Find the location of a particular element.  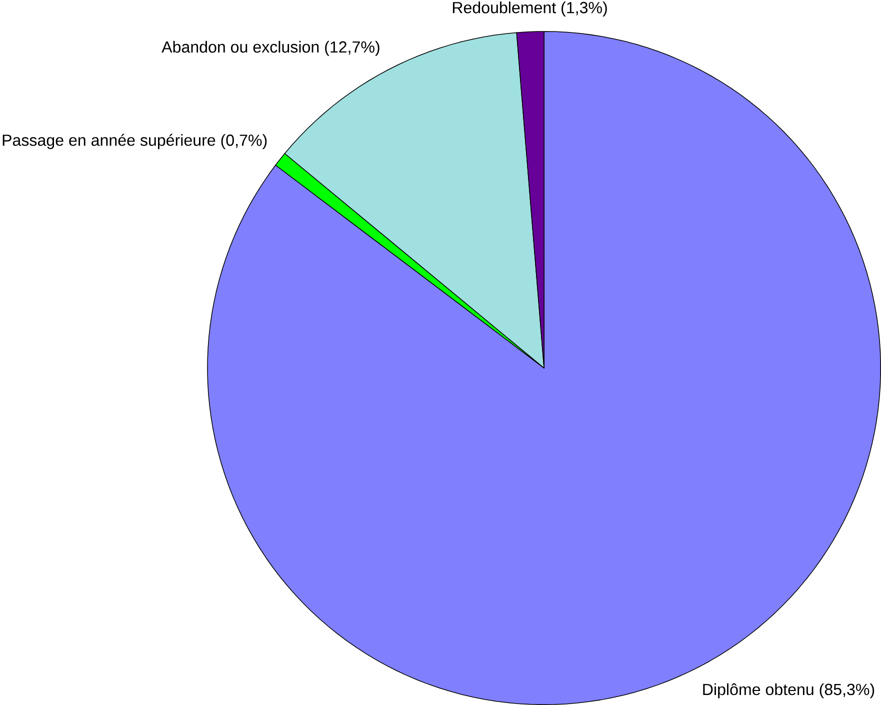

slice-label: Abandon ou exclusion (12,7%) is located at coordinates (271, 48).